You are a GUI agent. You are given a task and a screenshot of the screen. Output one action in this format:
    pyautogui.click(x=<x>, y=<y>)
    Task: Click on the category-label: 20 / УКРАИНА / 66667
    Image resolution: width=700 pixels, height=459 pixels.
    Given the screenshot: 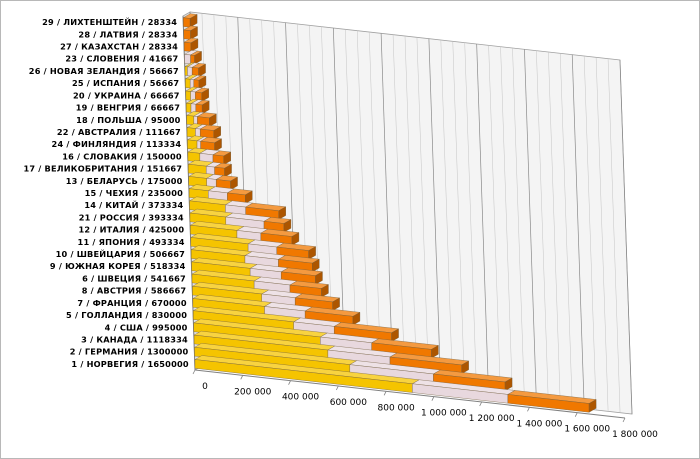 What is the action you would take?
    pyautogui.click(x=126, y=95)
    